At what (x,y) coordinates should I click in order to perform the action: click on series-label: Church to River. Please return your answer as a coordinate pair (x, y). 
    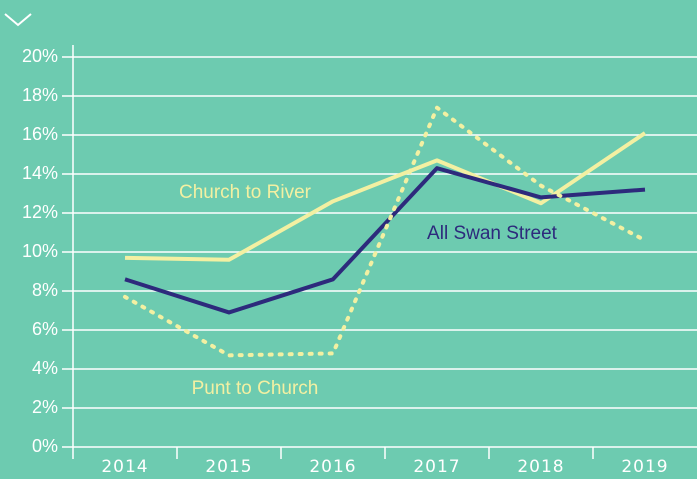
    Looking at the image, I should click on (245, 192).